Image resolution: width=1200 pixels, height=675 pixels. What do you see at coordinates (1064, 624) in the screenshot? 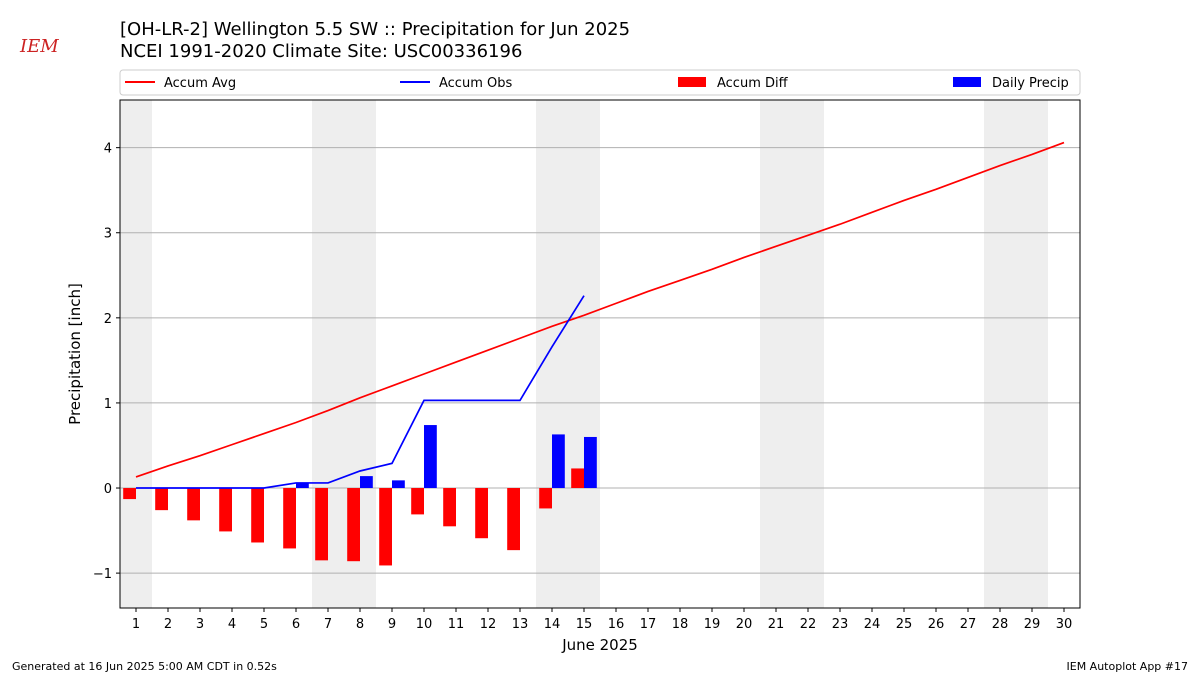
I see `x-tick-label: 30` at bounding box center [1064, 624].